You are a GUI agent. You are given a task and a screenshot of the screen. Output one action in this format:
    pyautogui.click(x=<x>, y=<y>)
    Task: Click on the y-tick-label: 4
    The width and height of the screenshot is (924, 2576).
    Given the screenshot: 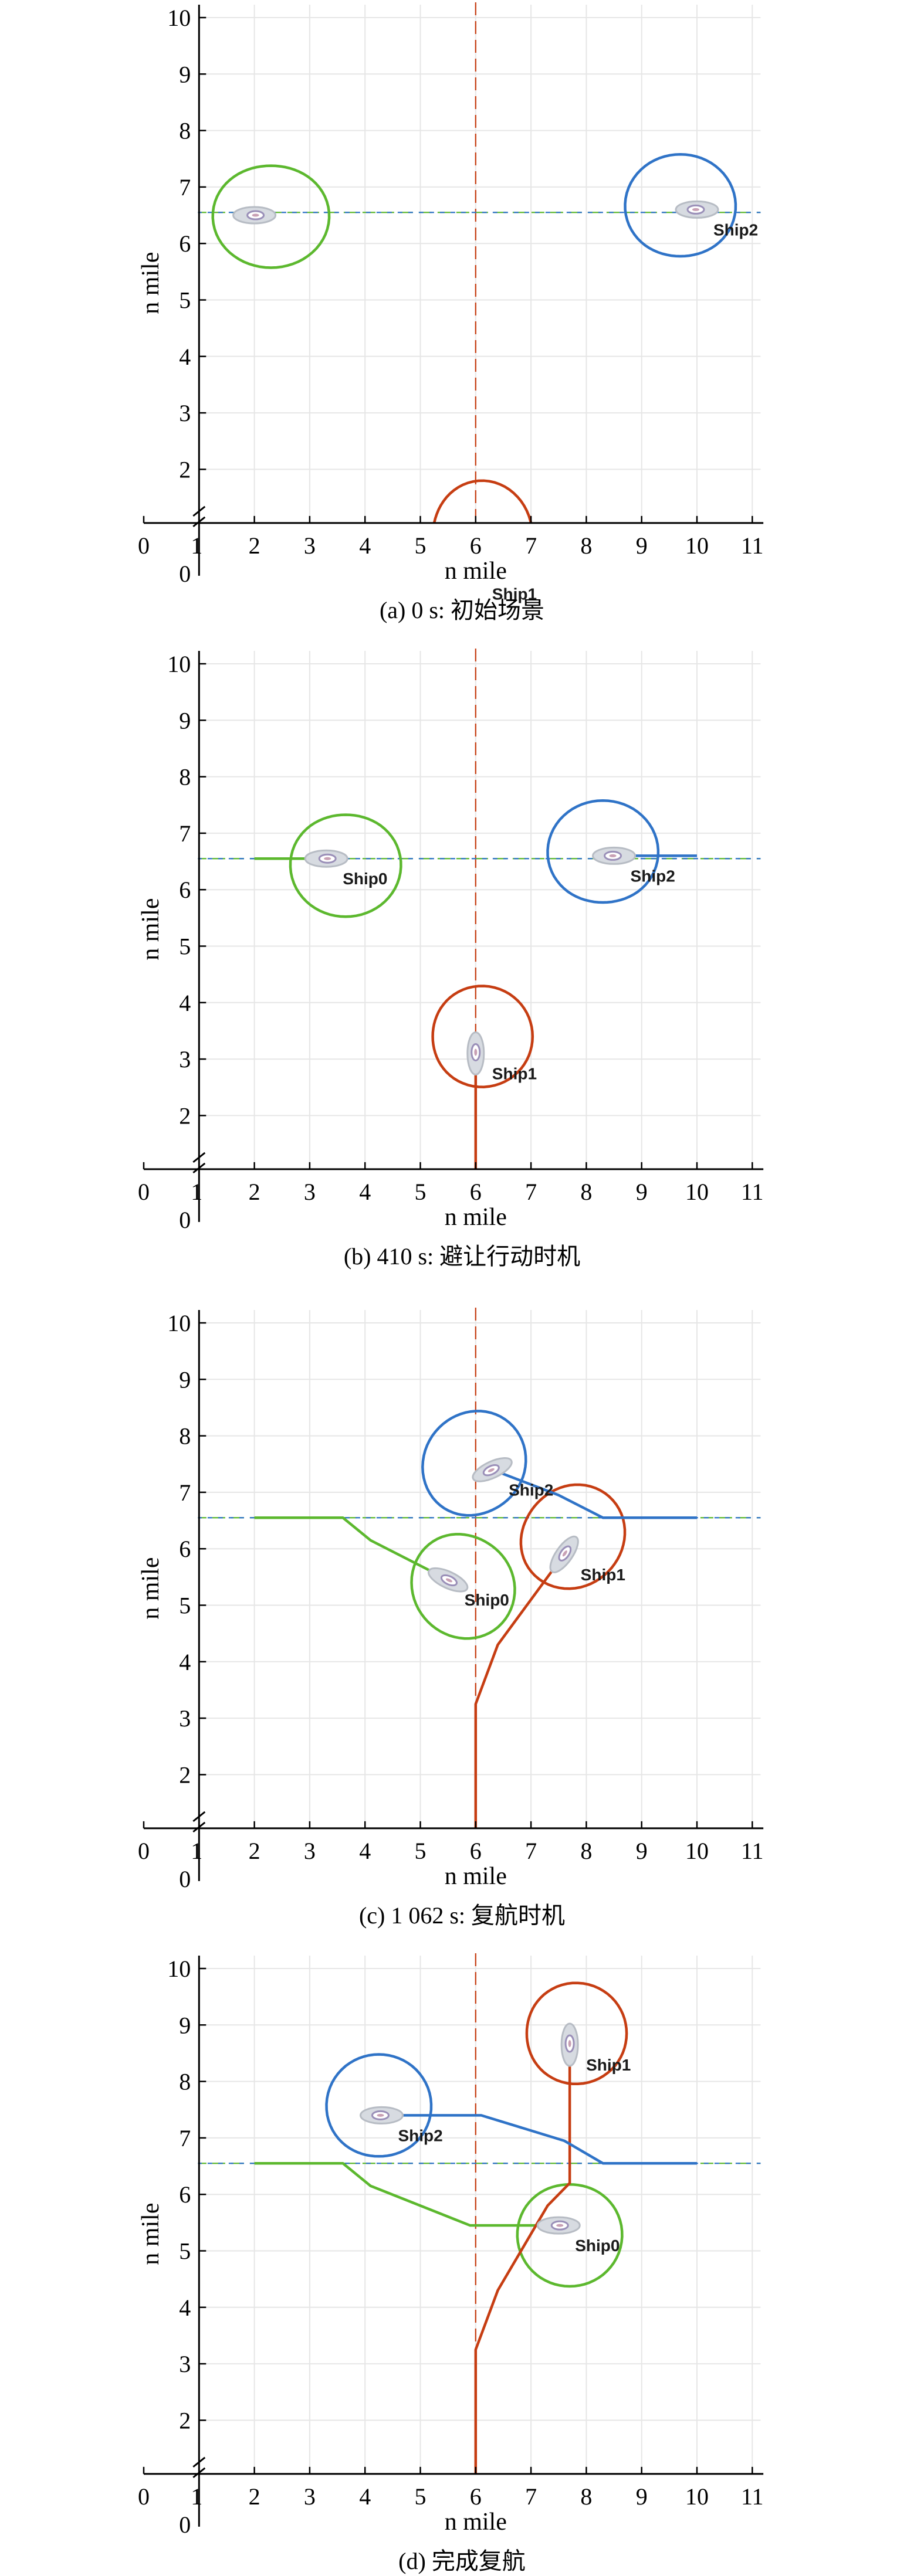 What is the action you would take?
    pyautogui.click(x=185, y=1662)
    